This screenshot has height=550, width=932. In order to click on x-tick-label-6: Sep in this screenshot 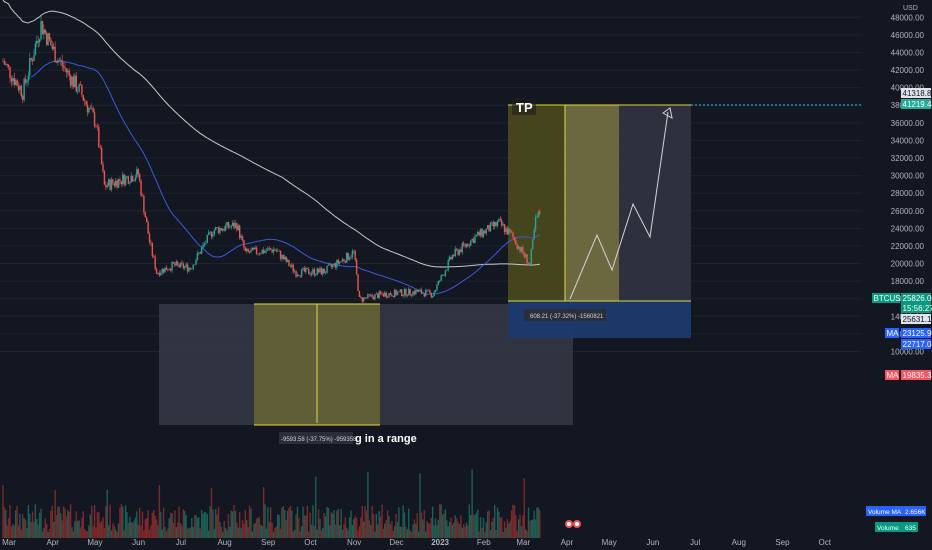, I will do `click(268, 542)`.